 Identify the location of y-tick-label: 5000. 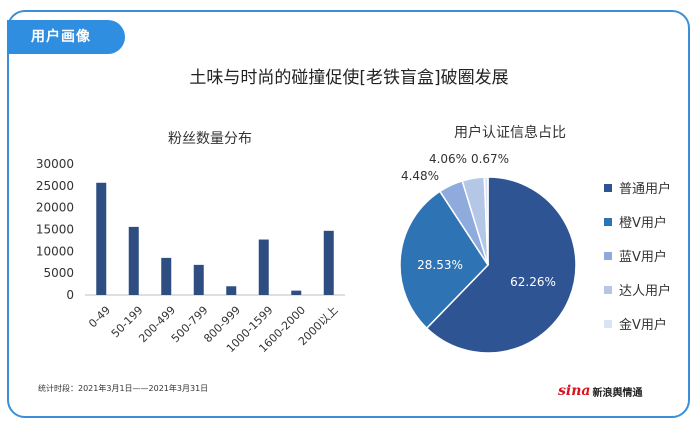
(58, 273).